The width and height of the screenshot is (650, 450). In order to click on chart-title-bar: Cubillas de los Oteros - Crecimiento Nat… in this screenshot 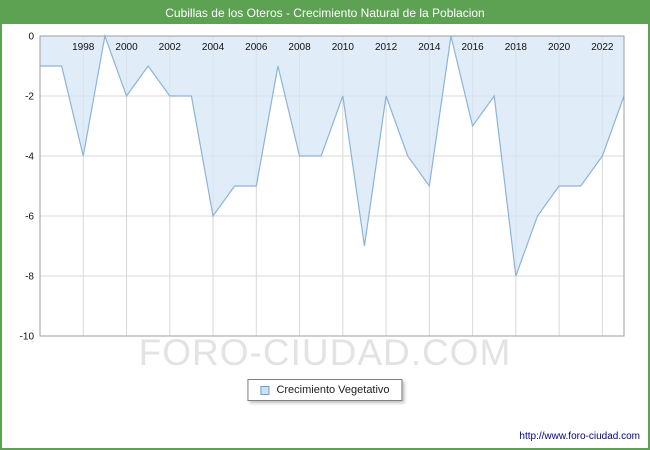, I will do `click(325, 13)`.